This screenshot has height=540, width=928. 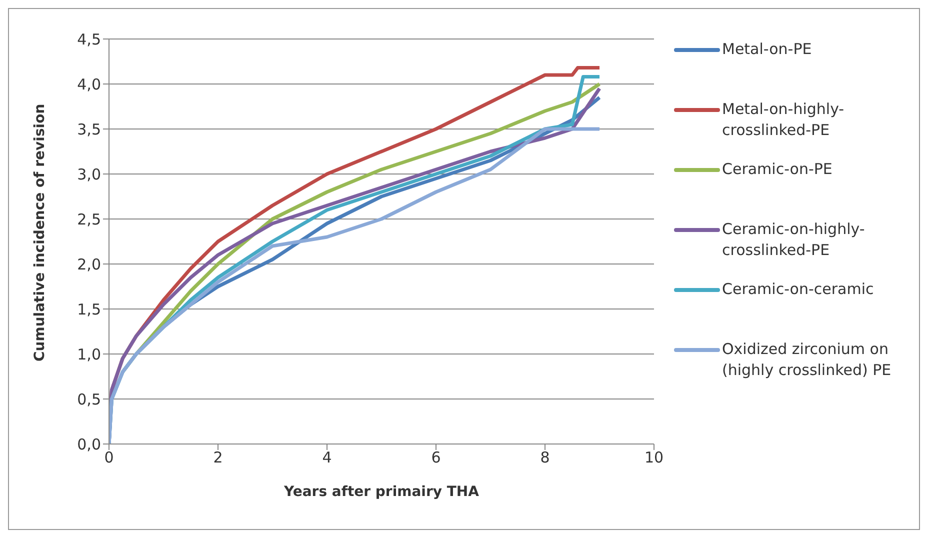 What do you see at coordinates (89, 84) in the screenshot?
I see `y-tick-label: 4,0` at bounding box center [89, 84].